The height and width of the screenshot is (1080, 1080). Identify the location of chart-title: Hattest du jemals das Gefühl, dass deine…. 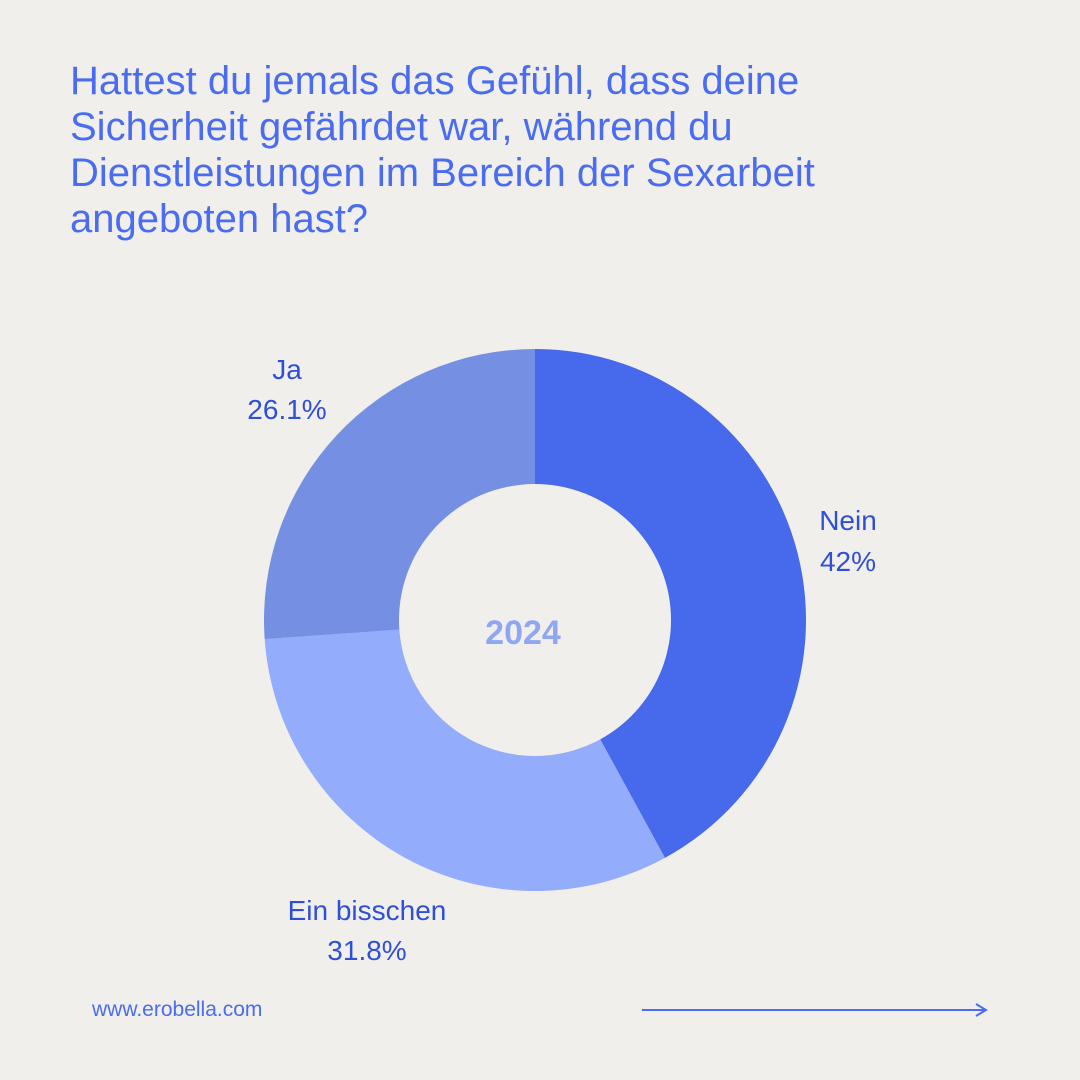
(442, 150).